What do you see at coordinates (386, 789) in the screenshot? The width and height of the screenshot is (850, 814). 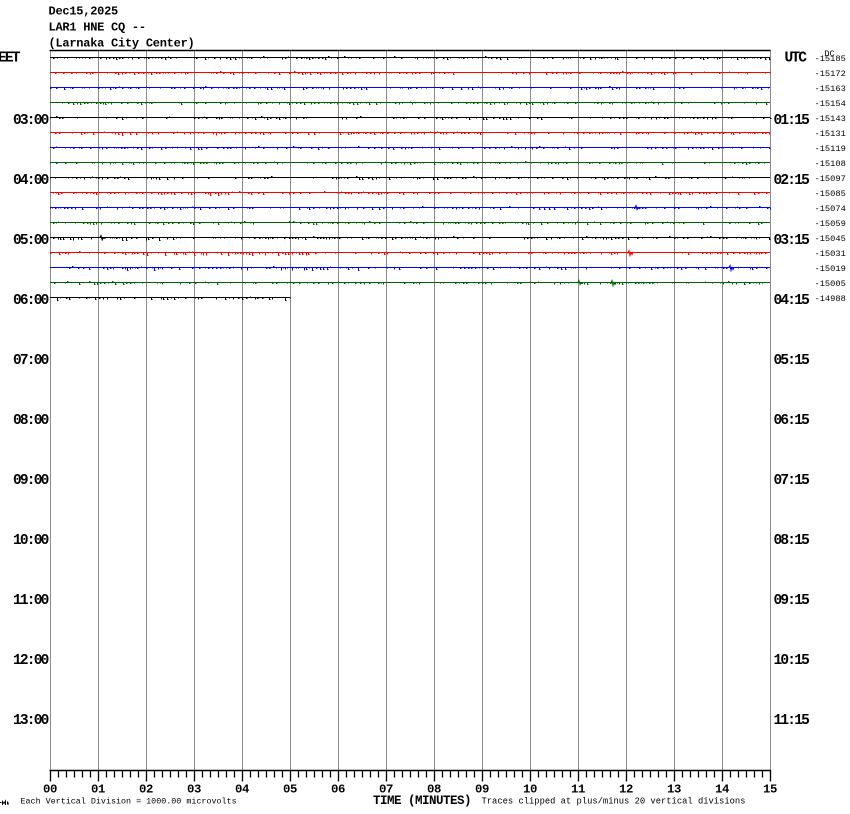 I see `svg-text: 07` at bounding box center [386, 789].